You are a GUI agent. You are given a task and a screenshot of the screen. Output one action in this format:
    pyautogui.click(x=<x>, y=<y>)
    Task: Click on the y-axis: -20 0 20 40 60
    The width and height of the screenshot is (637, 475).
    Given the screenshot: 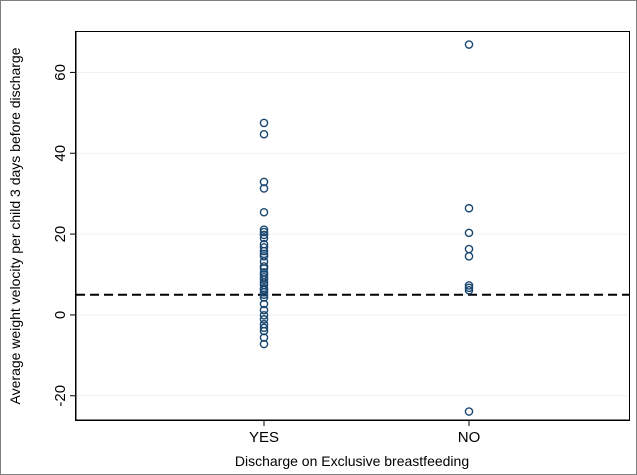 What is the action you would take?
    pyautogui.click(x=64, y=226)
    